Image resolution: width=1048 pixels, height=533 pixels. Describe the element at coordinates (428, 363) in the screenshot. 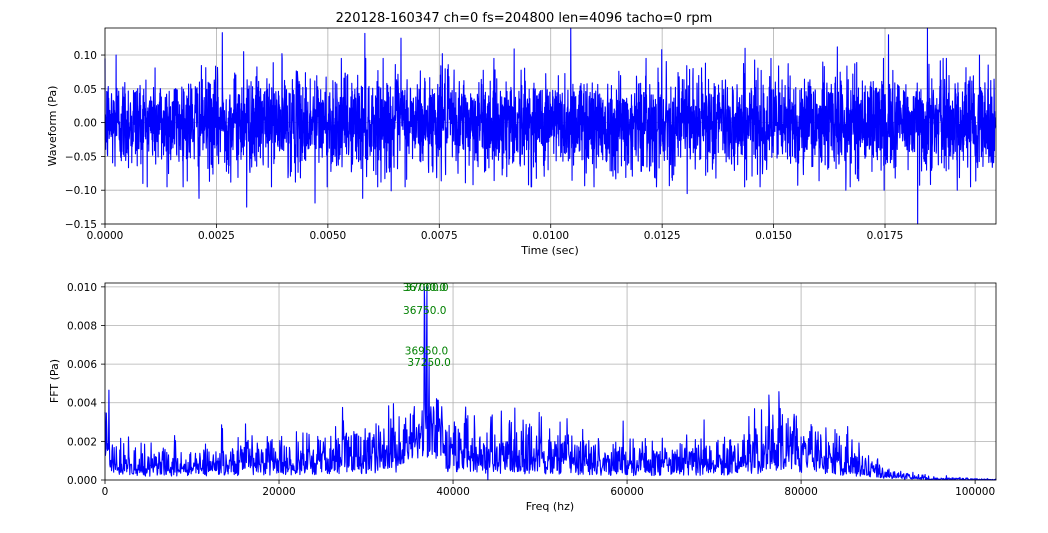

I see `peak-annotation-label: 37250.0` at that location.